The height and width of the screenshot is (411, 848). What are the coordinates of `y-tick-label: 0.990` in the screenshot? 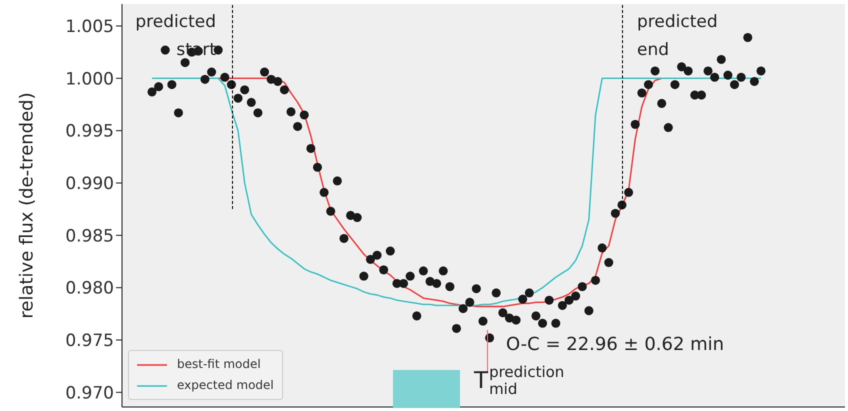 It's located at (89, 184).